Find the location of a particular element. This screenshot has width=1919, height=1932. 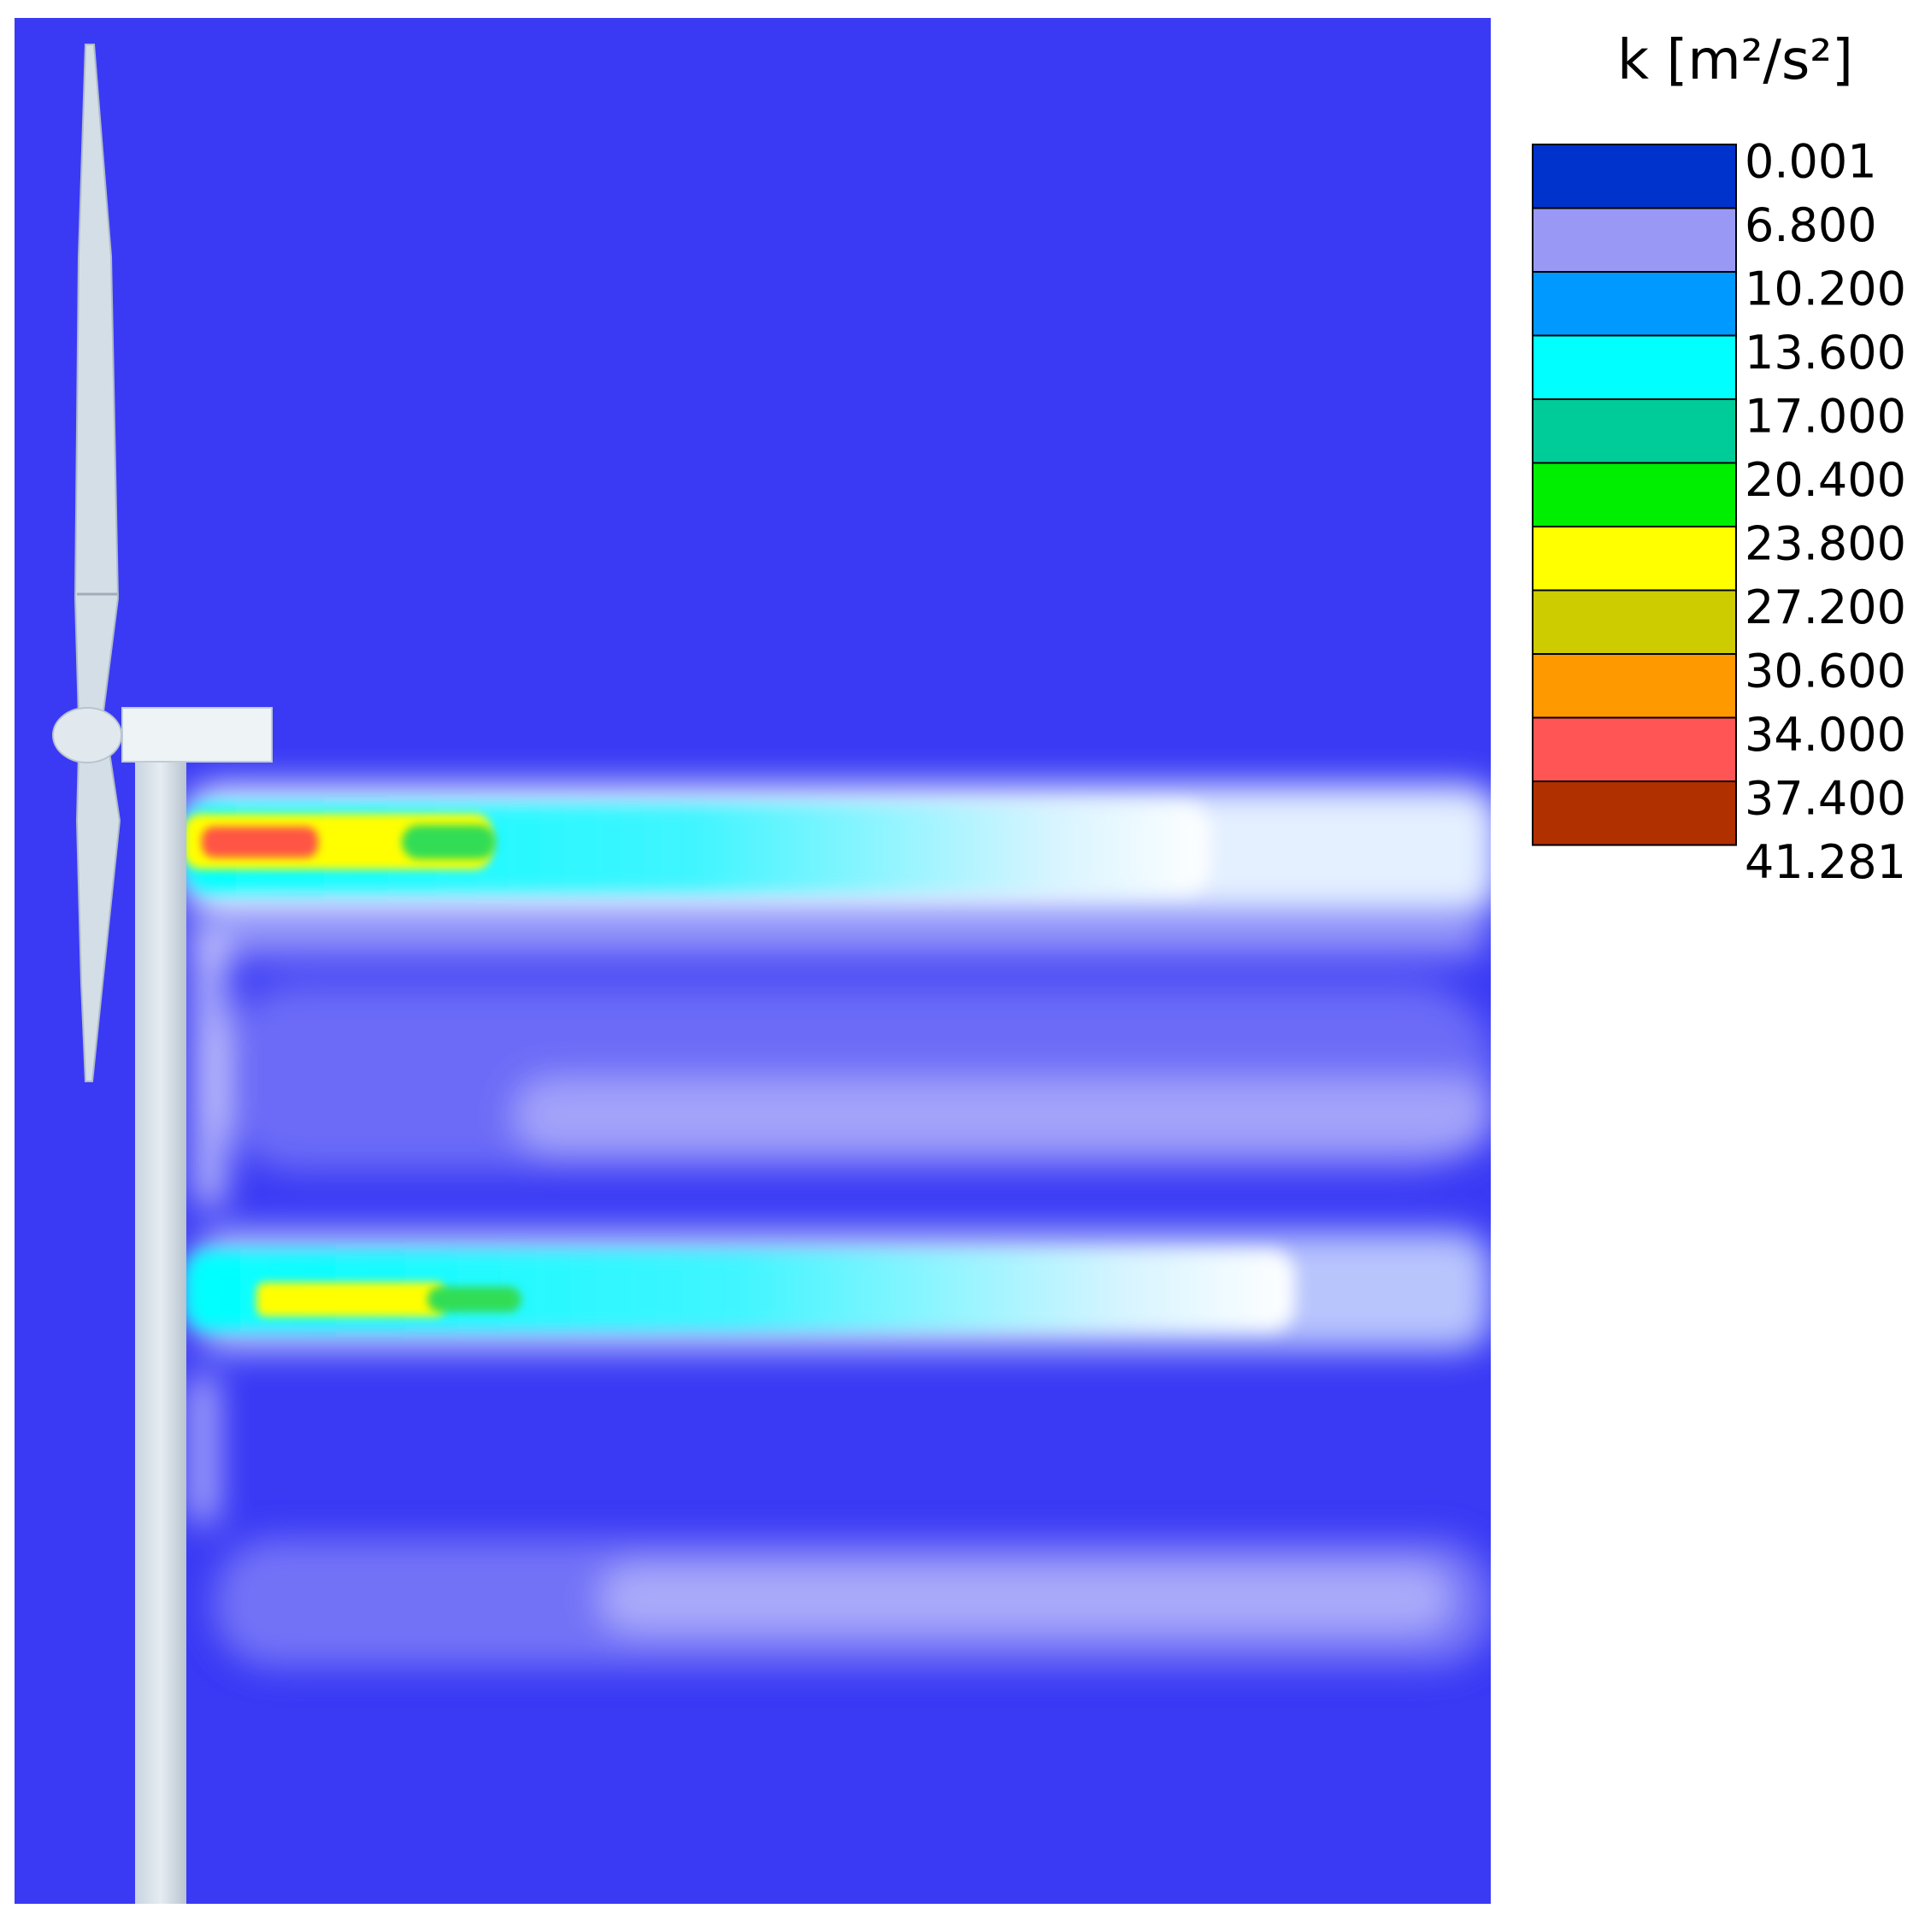

legend-level-label: 27.200 is located at coordinates (1825, 607).